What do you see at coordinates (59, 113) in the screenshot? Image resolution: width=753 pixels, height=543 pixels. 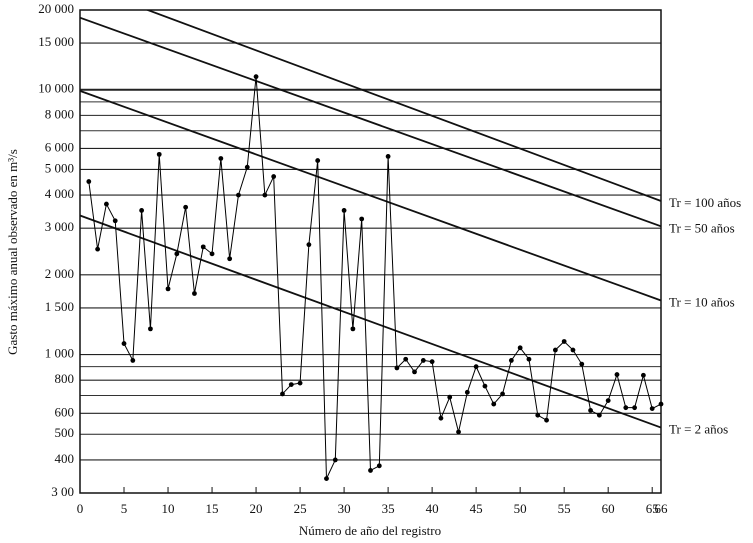 I see `y-tick-label: 8 000` at bounding box center [59, 113].